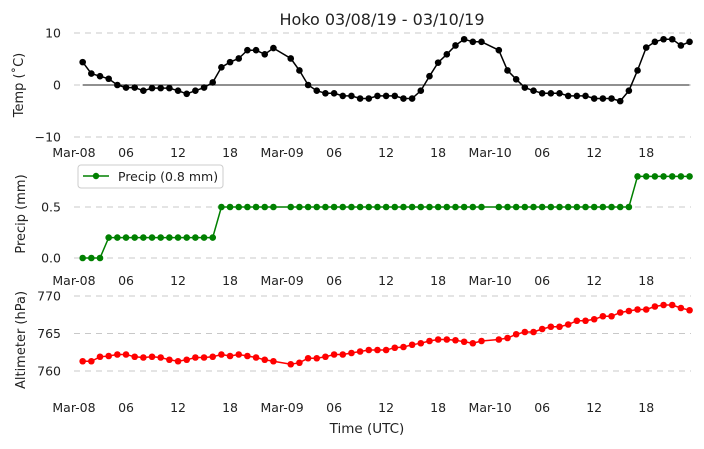 The image size is (704, 449). What do you see at coordinates (49, 333) in the screenshot?
I see `altimeter-y-tick-label: 765` at bounding box center [49, 333].